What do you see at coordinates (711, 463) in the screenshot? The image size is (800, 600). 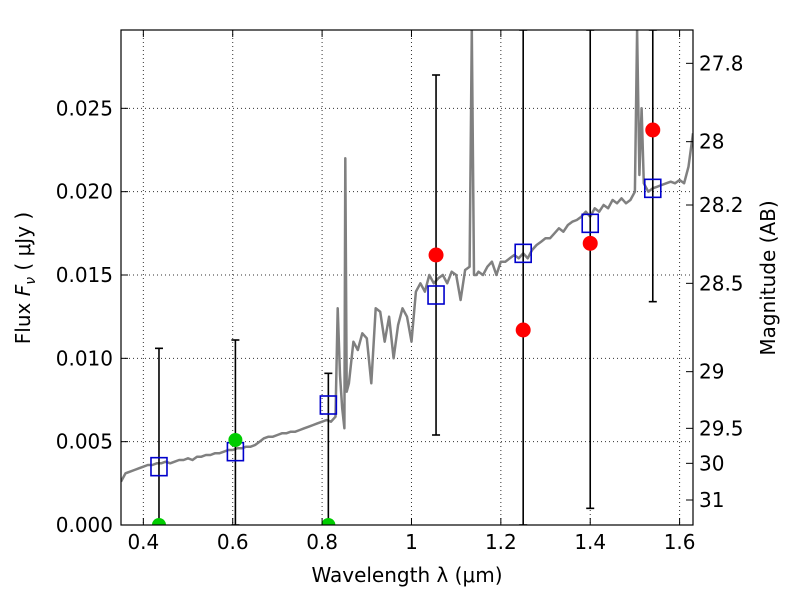 I see `right-tick-label: 30` at bounding box center [711, 463].